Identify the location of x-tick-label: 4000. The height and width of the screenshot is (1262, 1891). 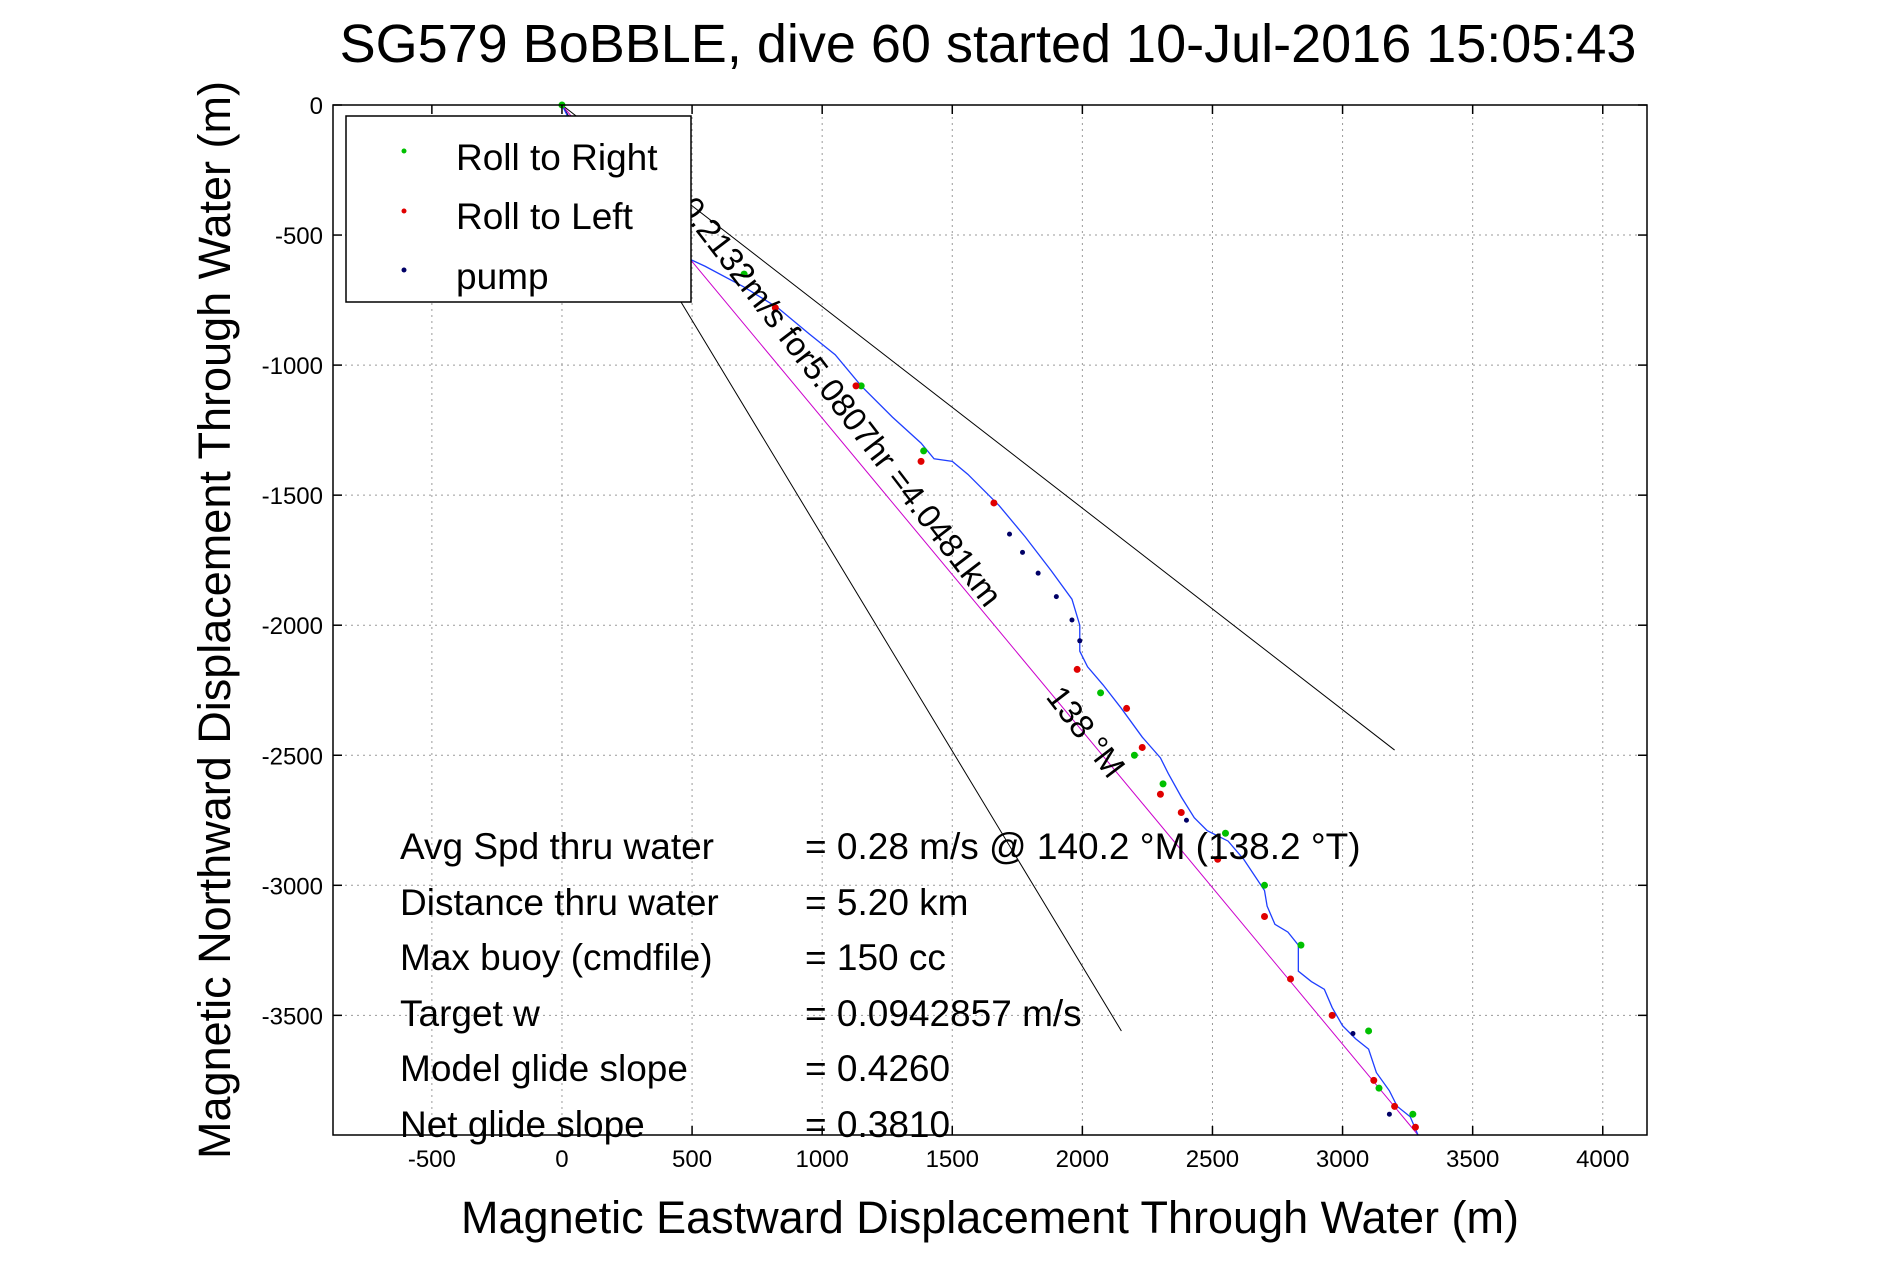
(1602, 1159).